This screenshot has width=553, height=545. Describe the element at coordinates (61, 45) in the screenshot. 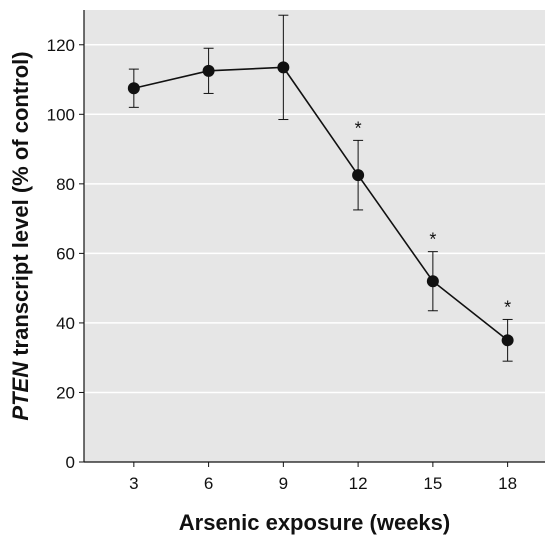

I see `y-tick-label: 120` at that location.